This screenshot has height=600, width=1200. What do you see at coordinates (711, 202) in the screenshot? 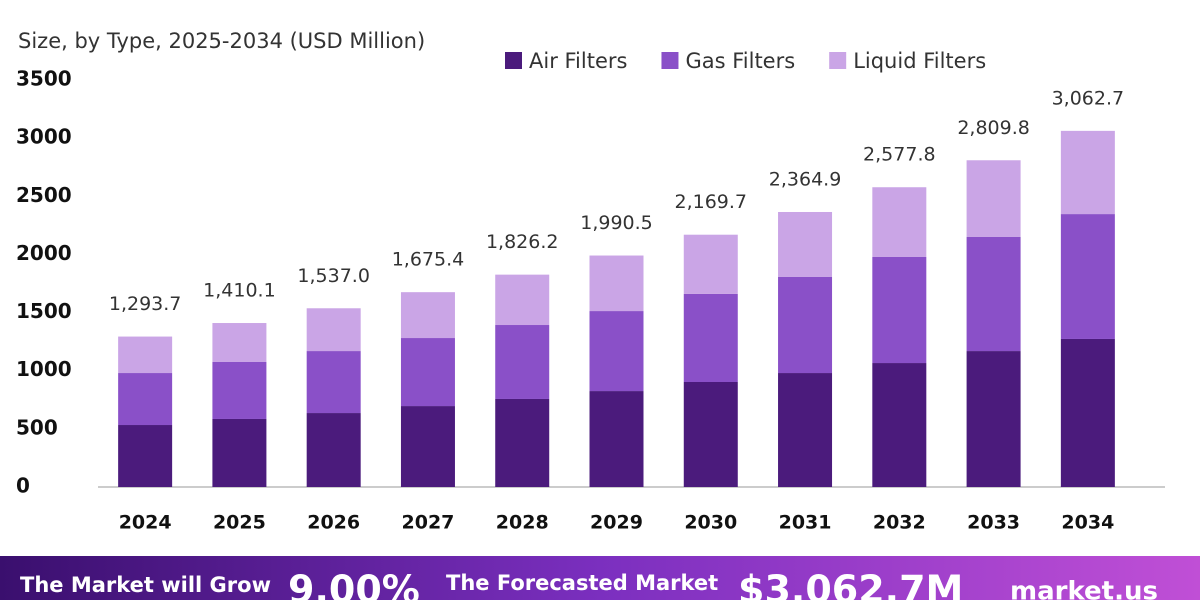
I see `total-label: 2,169.7` at bounding box center [711, 202].